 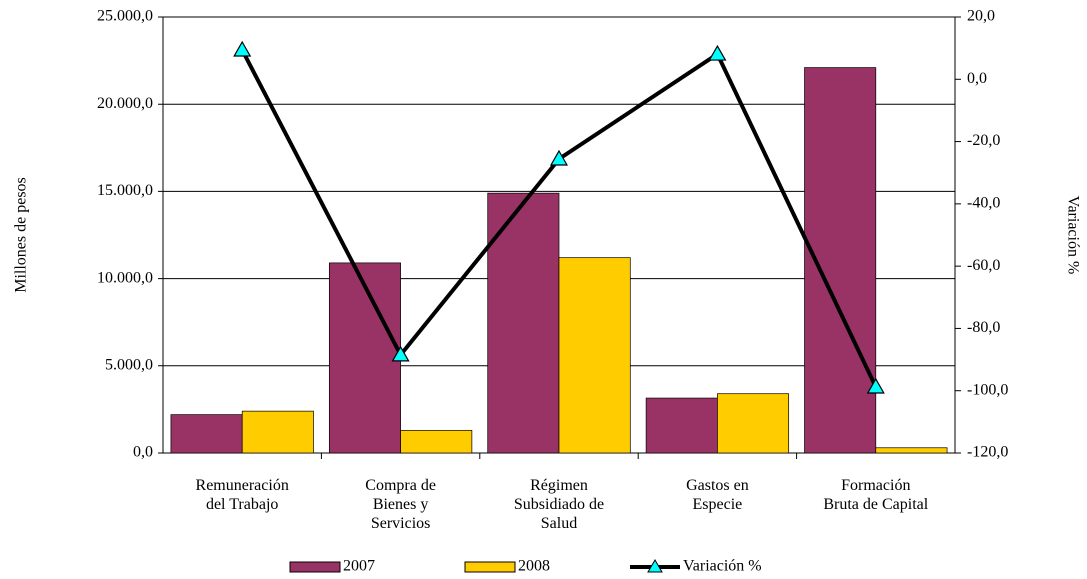 I want to click on legend-label: 2007, so click(x=359, y=566).